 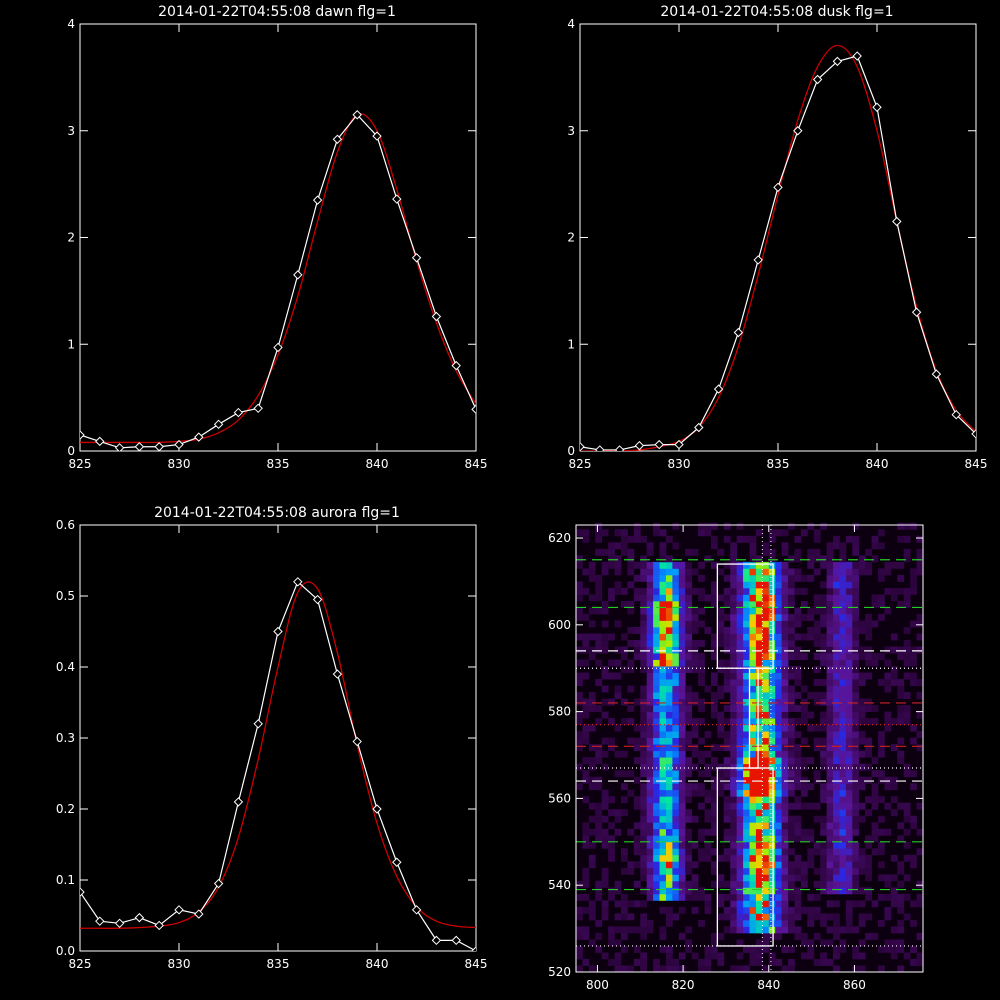 I want to click on y-tick-label: 1, so click(x=571, y=344).